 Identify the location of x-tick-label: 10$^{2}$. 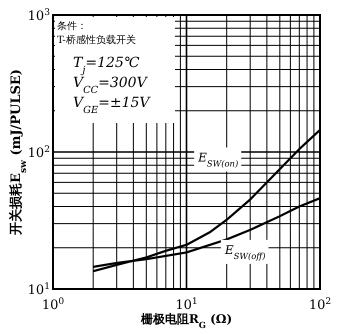
(320, 305).